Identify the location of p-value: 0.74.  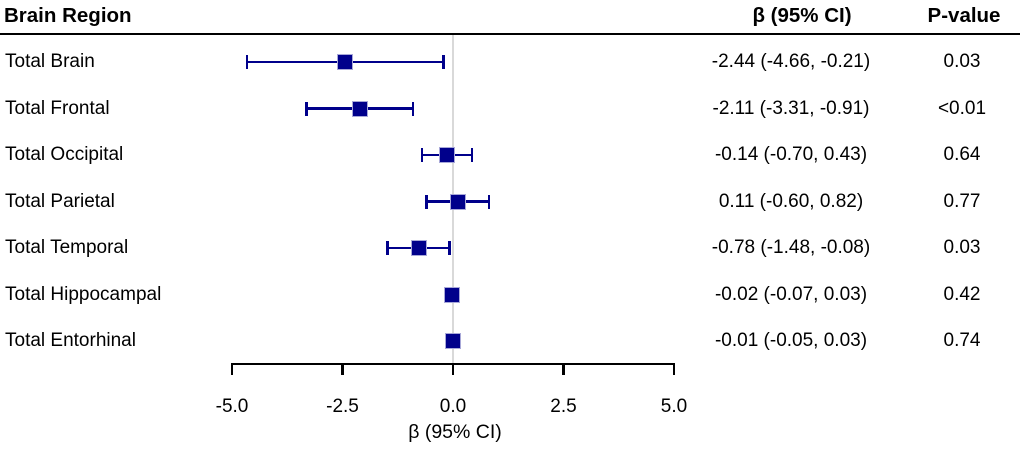
(962, 340).